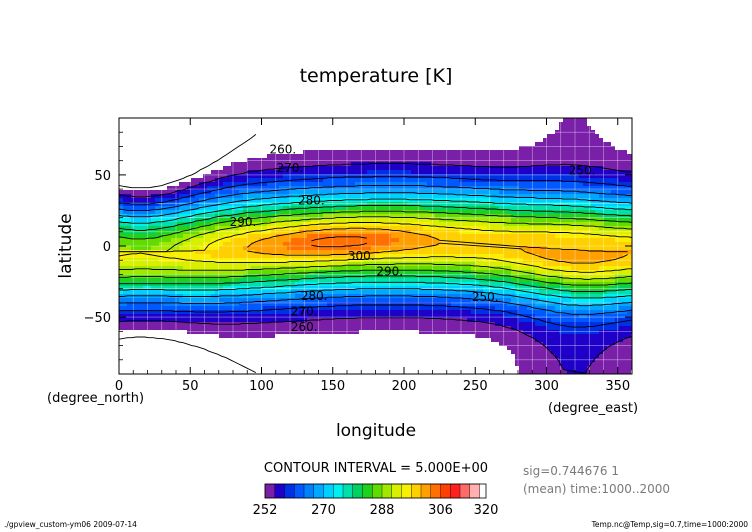 This screenshot has height=532, width=752. I want to click on colorbar-tick-label: 320, so click(486, 510).